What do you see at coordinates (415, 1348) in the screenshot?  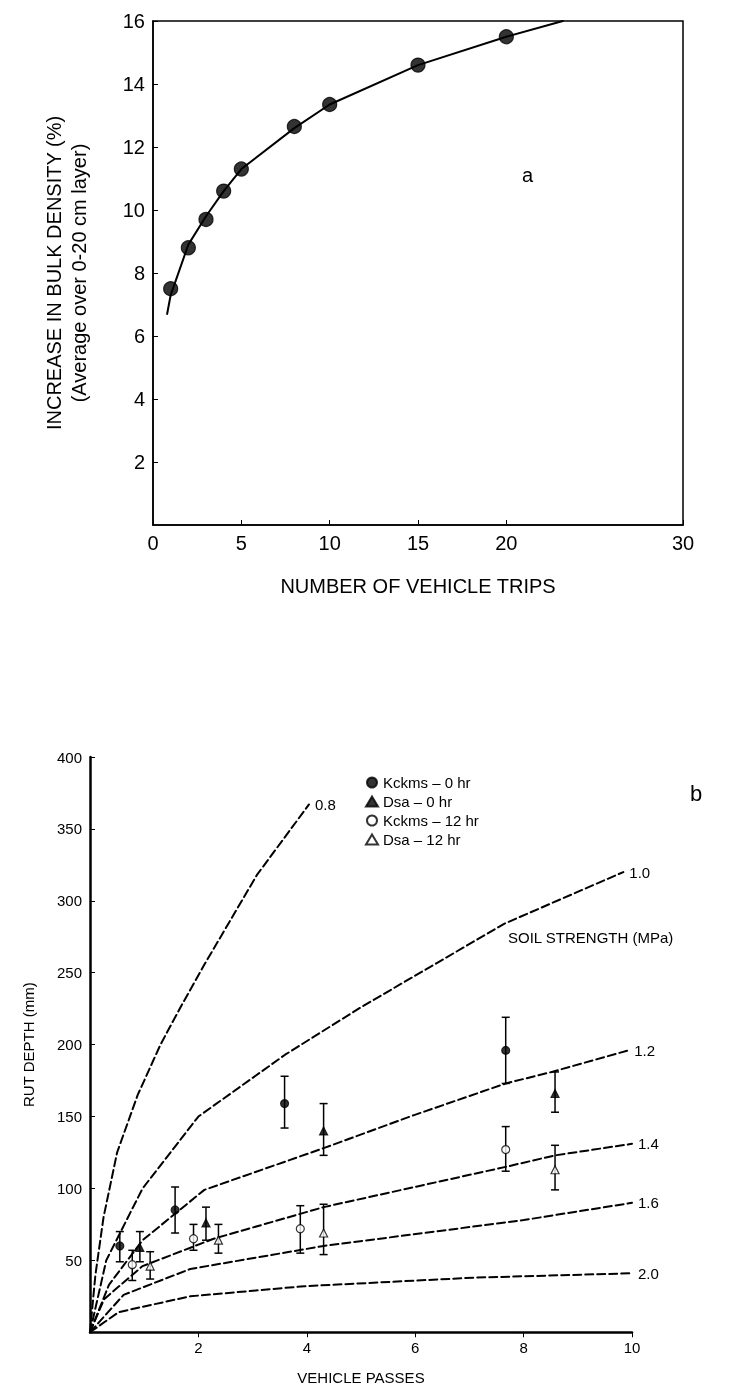 I see `x-tick-label: 6` at bounding box center [415, 1348].